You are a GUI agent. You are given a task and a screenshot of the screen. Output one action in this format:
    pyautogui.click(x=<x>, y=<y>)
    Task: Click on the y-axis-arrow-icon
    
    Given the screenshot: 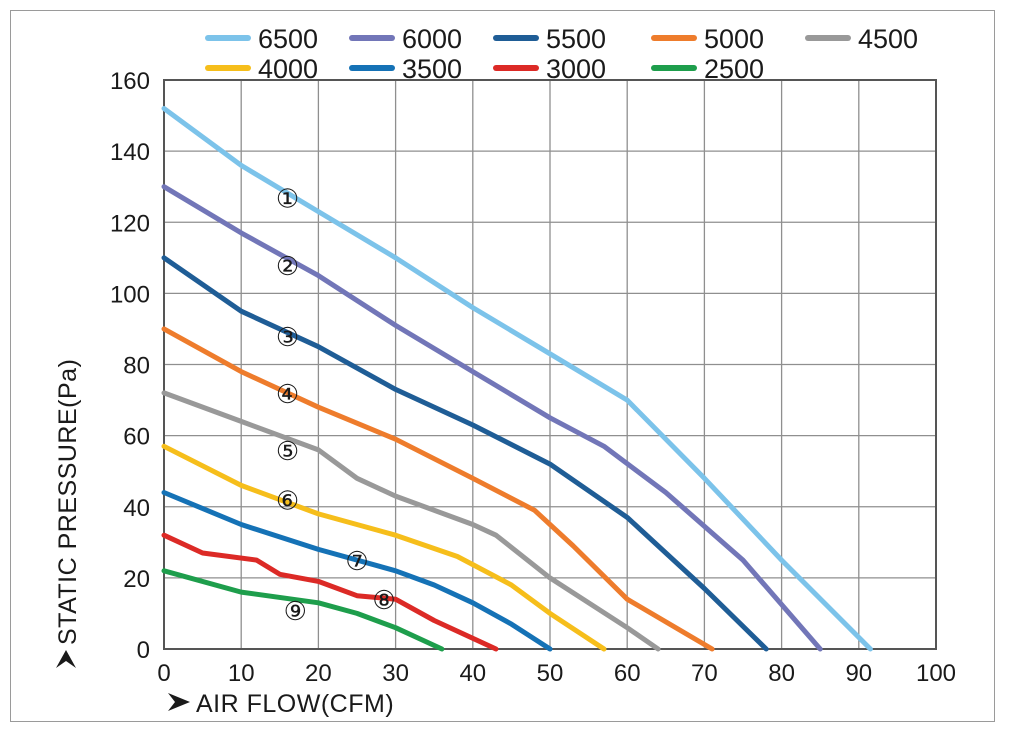 What is the action you would take?
    pyautogui.click(x=66, y=659)
    